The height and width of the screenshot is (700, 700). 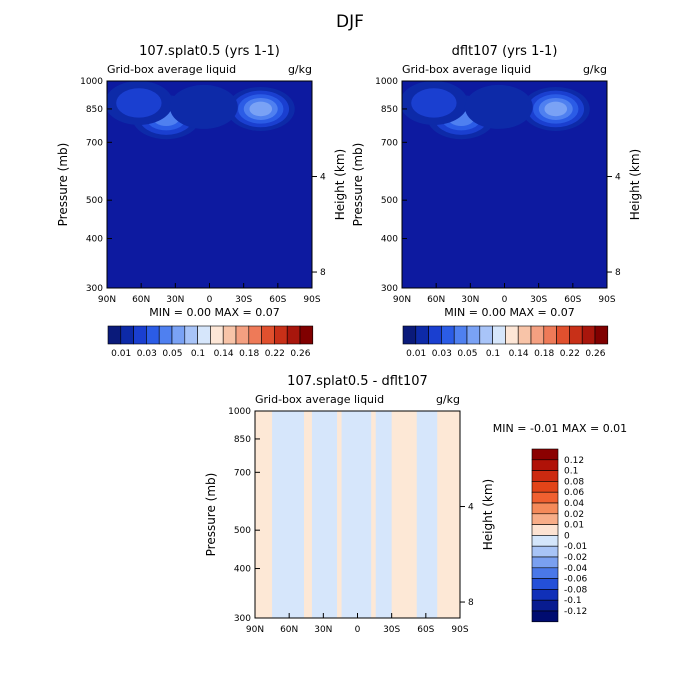 What do you see at coordinates (350, 22) in the screenshot?
I see `figure-title: DJF` at bounding box center [350, 22].